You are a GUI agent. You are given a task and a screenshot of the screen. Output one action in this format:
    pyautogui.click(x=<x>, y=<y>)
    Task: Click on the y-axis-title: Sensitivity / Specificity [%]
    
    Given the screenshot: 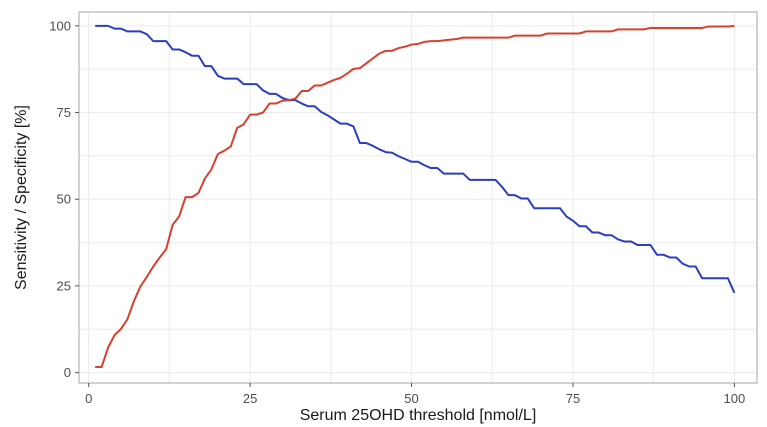 What is the action you would take?
    pyautogui.click(x=21, y=197)
    